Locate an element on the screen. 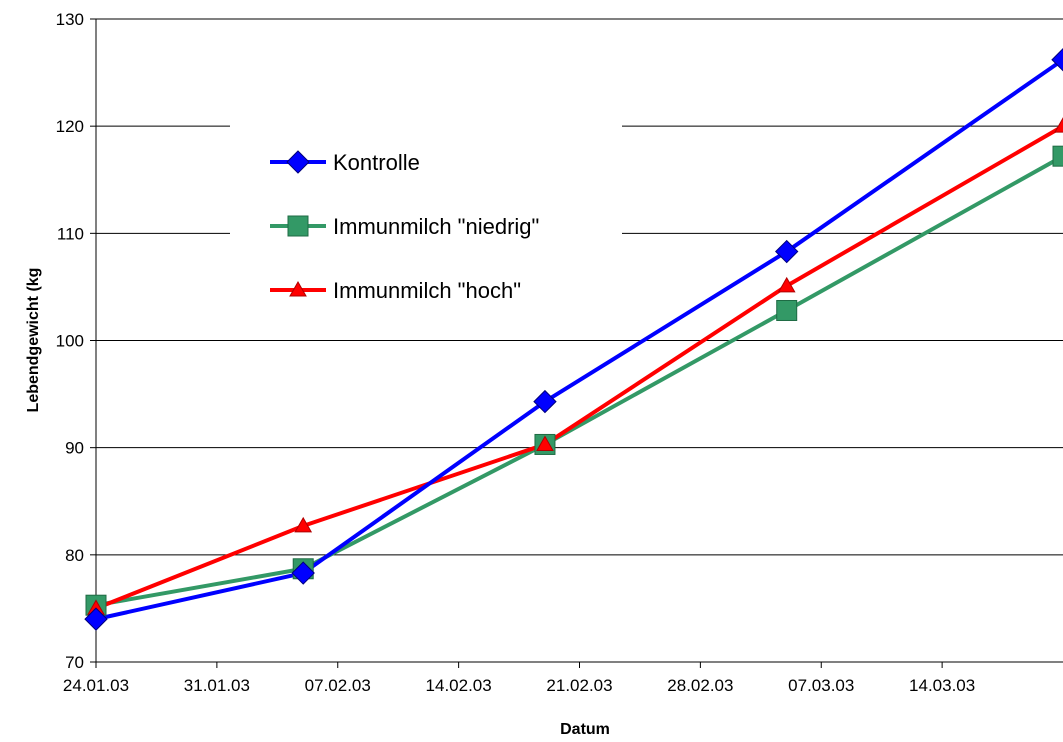  legend-label: Immunmilch "hoch" is located at coordinates (427, 290).